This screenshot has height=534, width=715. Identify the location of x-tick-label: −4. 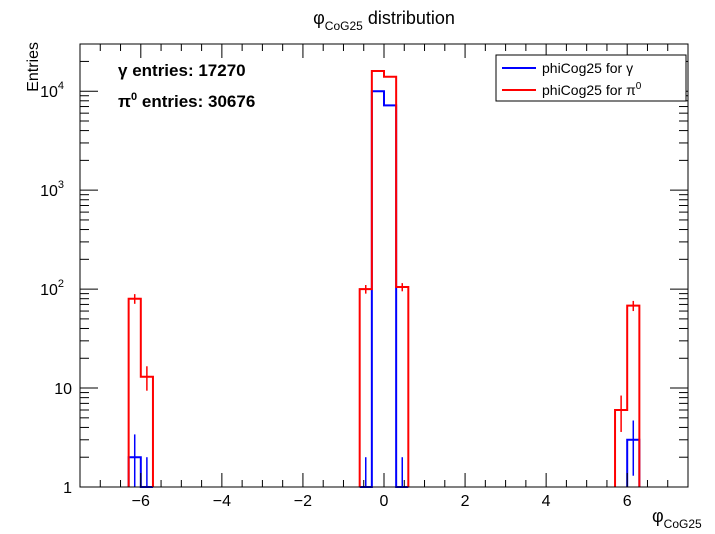
(222, 501).